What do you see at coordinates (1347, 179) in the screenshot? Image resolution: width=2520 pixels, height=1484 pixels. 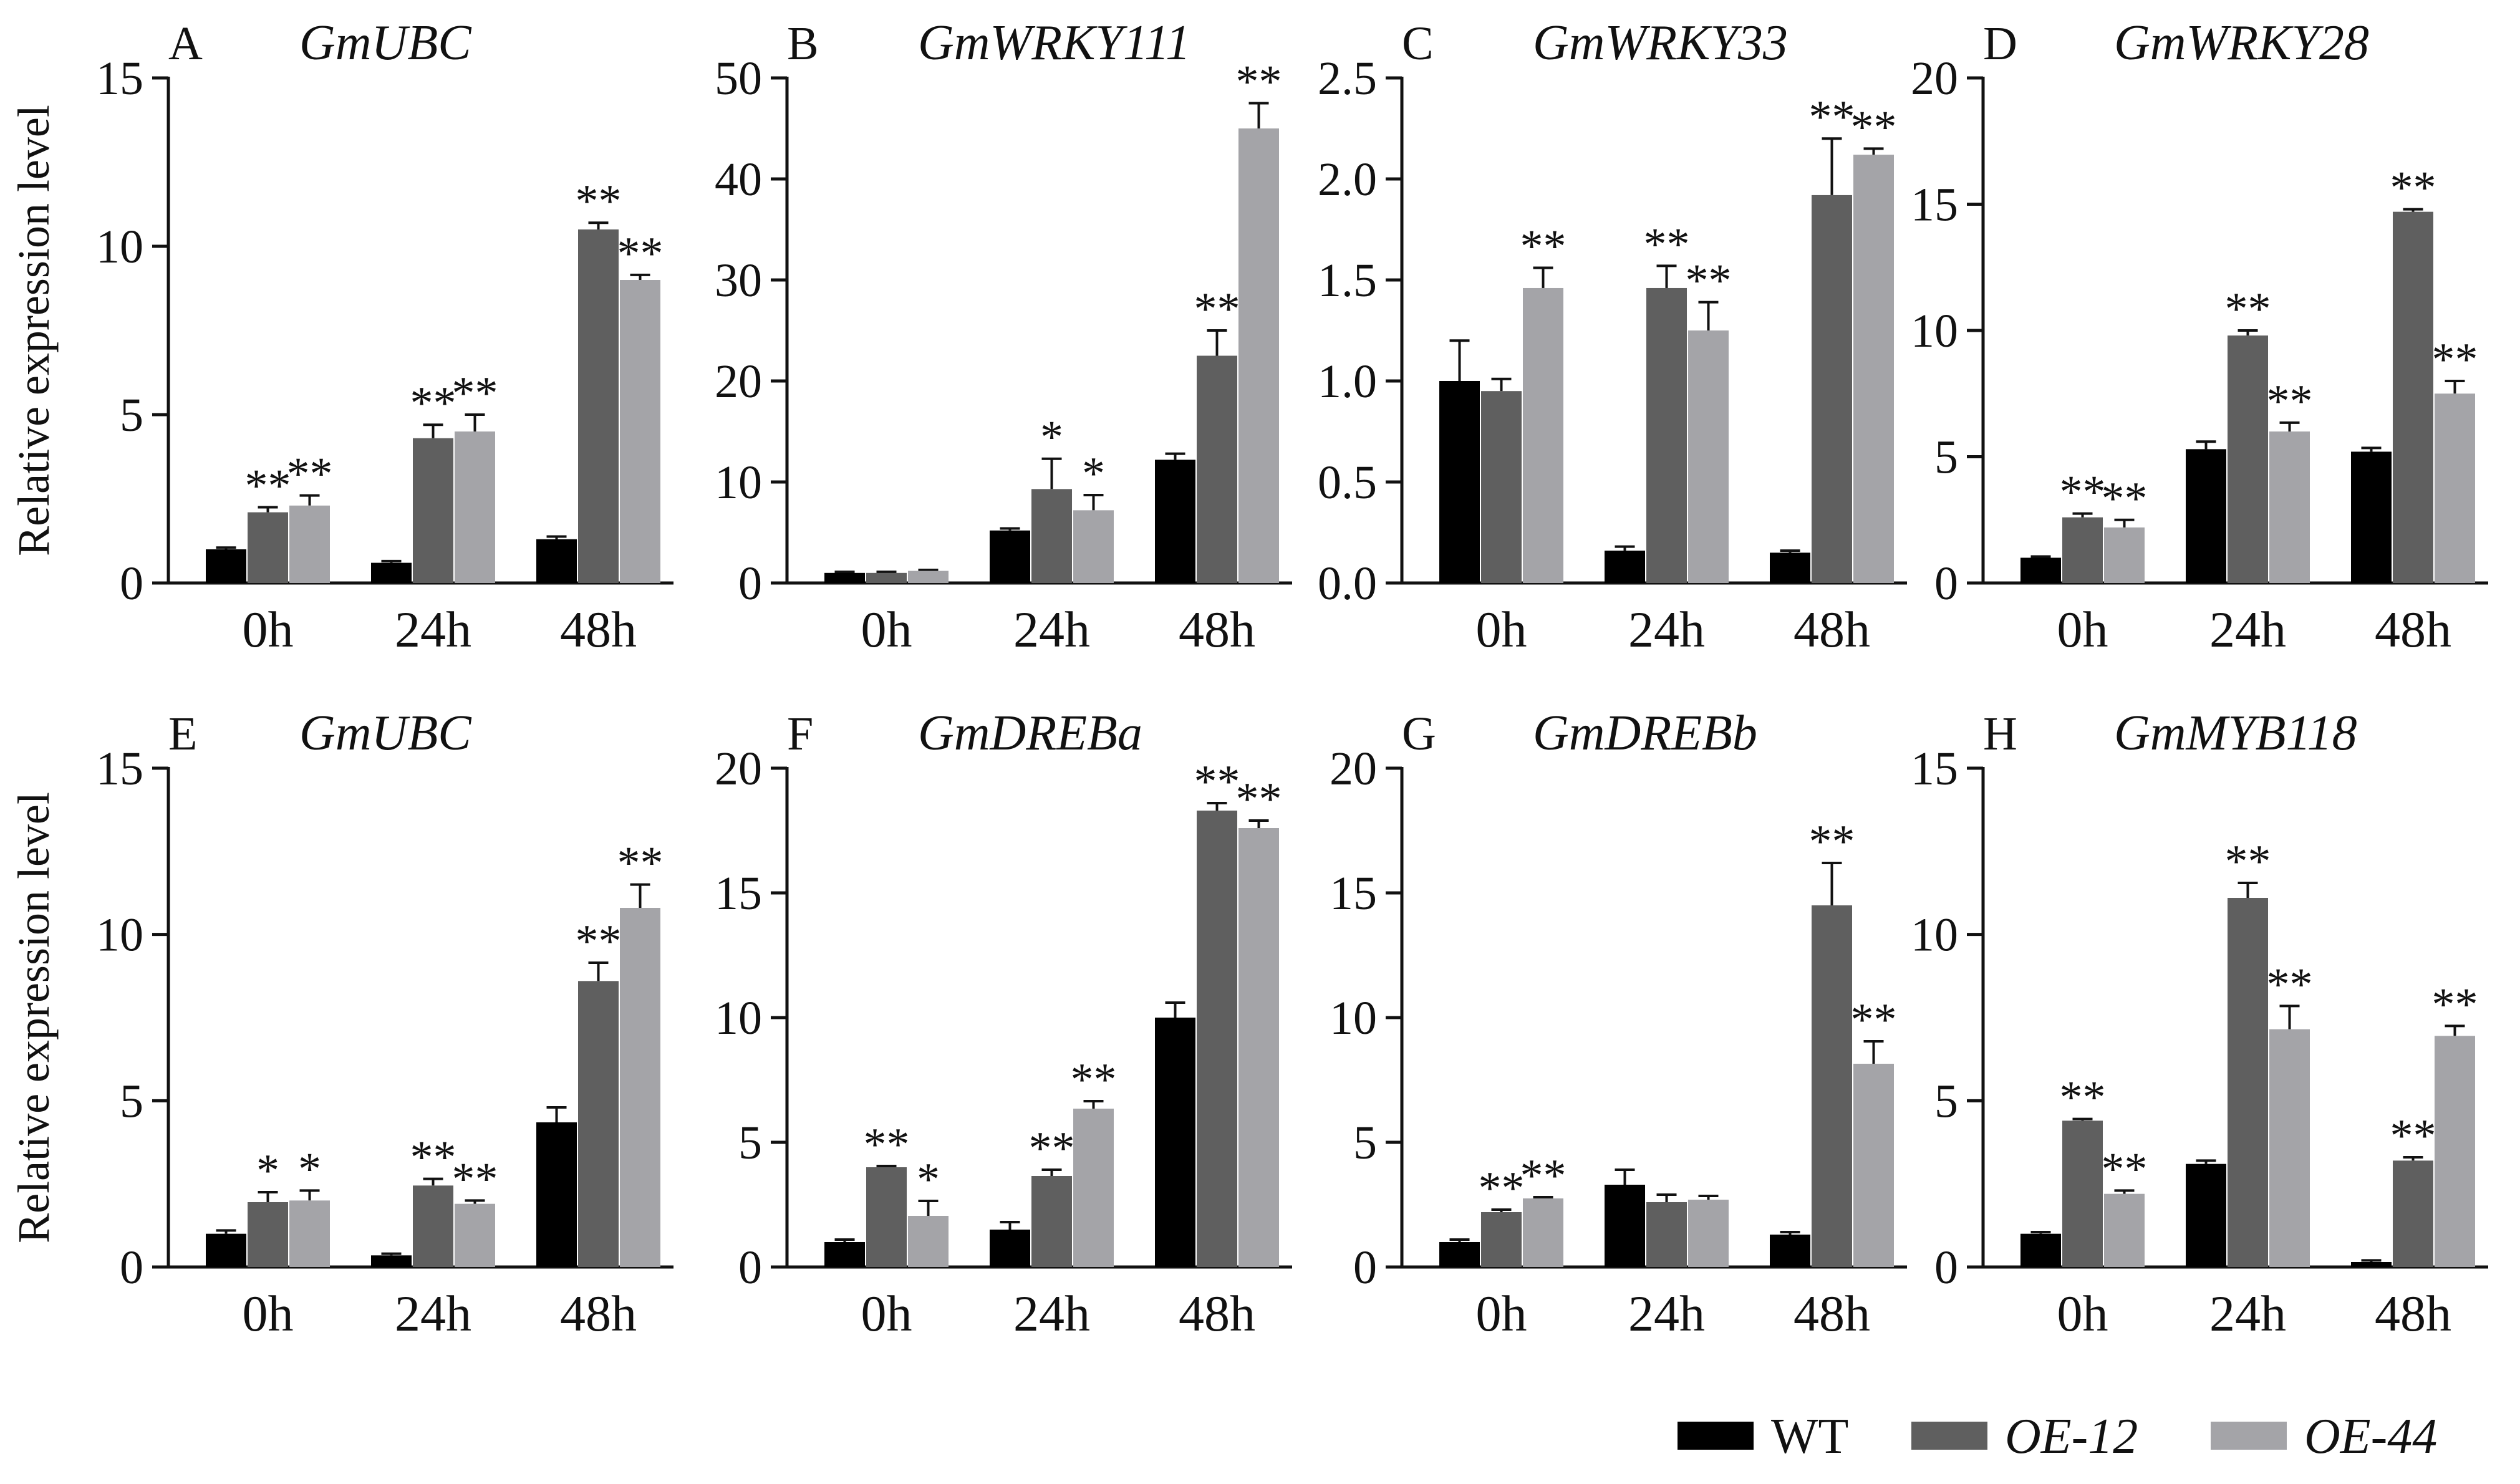 I see `y-tick-label: 2.0` at bounding box center [1347, 179].